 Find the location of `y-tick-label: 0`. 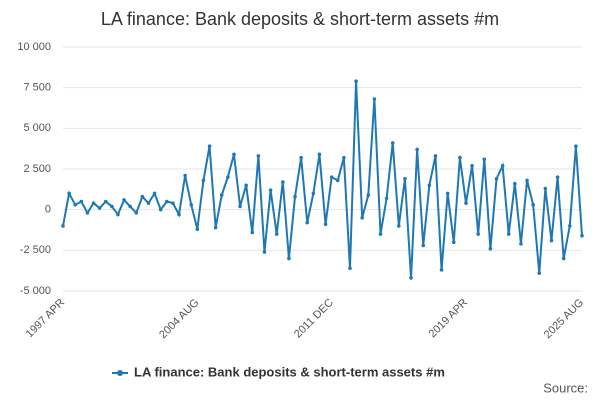

y-tick-label: 0 is located at coordinates (48, 210).